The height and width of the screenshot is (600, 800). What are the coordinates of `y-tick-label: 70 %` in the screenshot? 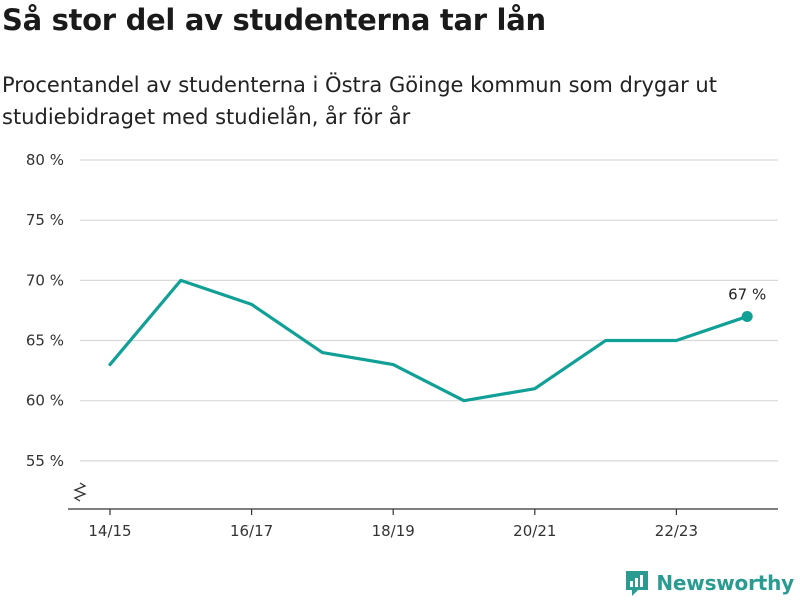 It's located at (45, 280).